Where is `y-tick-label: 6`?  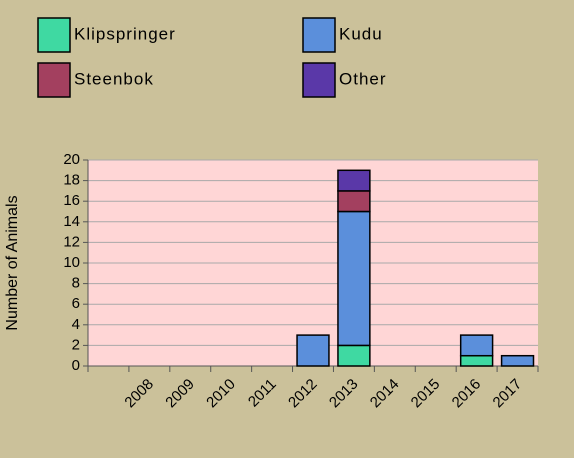
y-tick-label: 6 is located at coordinates (76, 303).